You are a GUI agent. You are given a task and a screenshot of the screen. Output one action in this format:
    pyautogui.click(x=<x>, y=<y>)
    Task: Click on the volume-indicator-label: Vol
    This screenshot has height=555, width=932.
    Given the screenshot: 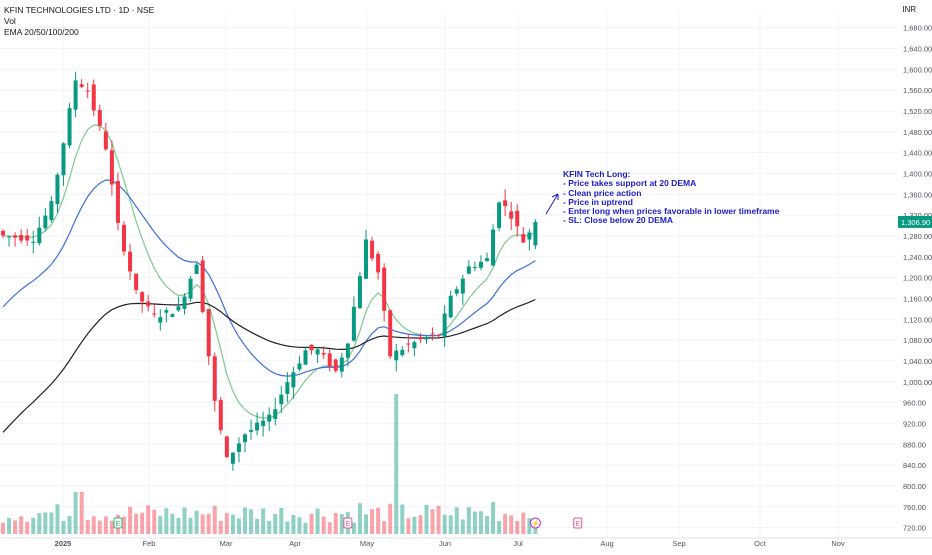 What is the action you would take?
    pyautogui.click(x=10, y=21)
    